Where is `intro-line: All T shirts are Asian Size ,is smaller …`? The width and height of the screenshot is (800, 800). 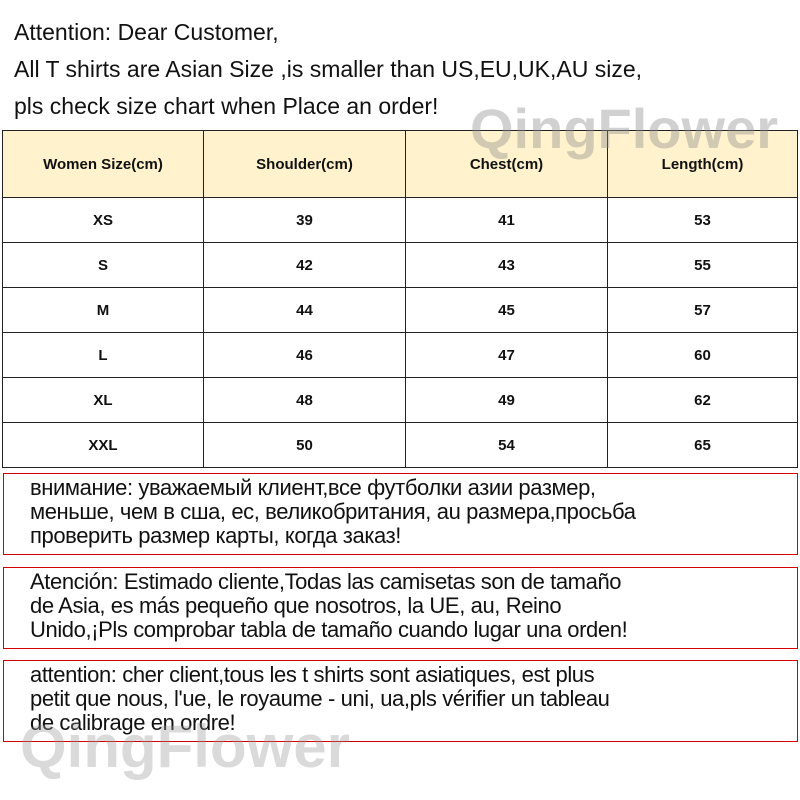 intro-line: All T shirts are Asian Size ,is smaller … is located at coordinates (328, 69).